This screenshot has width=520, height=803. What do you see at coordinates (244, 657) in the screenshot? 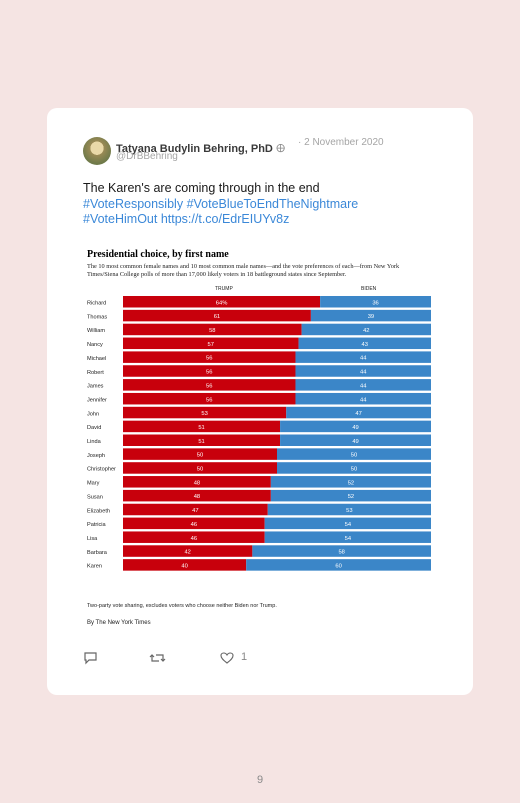
I see `like-count: 1` at bounding box center [244, 657].